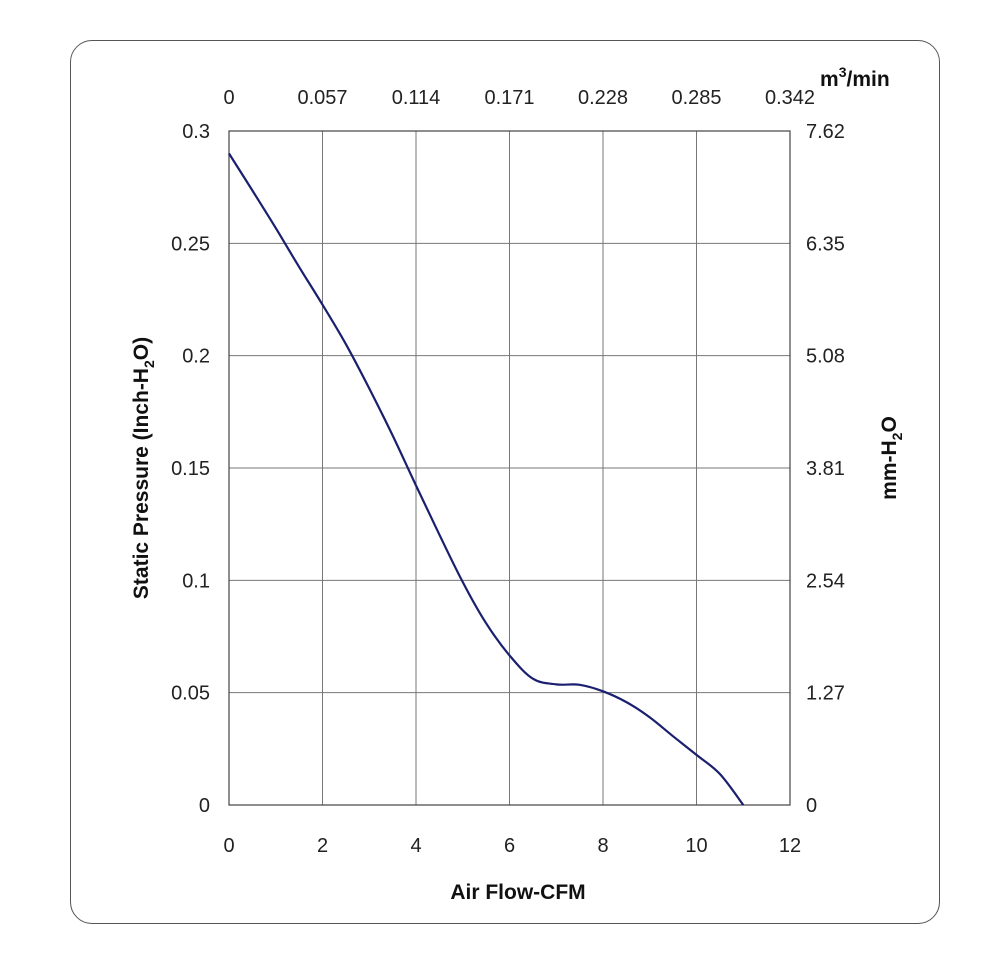  Describe the element at coordinates (825, 694) in the screenshot. I see `y-right-tick-label: 1.27` at that location.